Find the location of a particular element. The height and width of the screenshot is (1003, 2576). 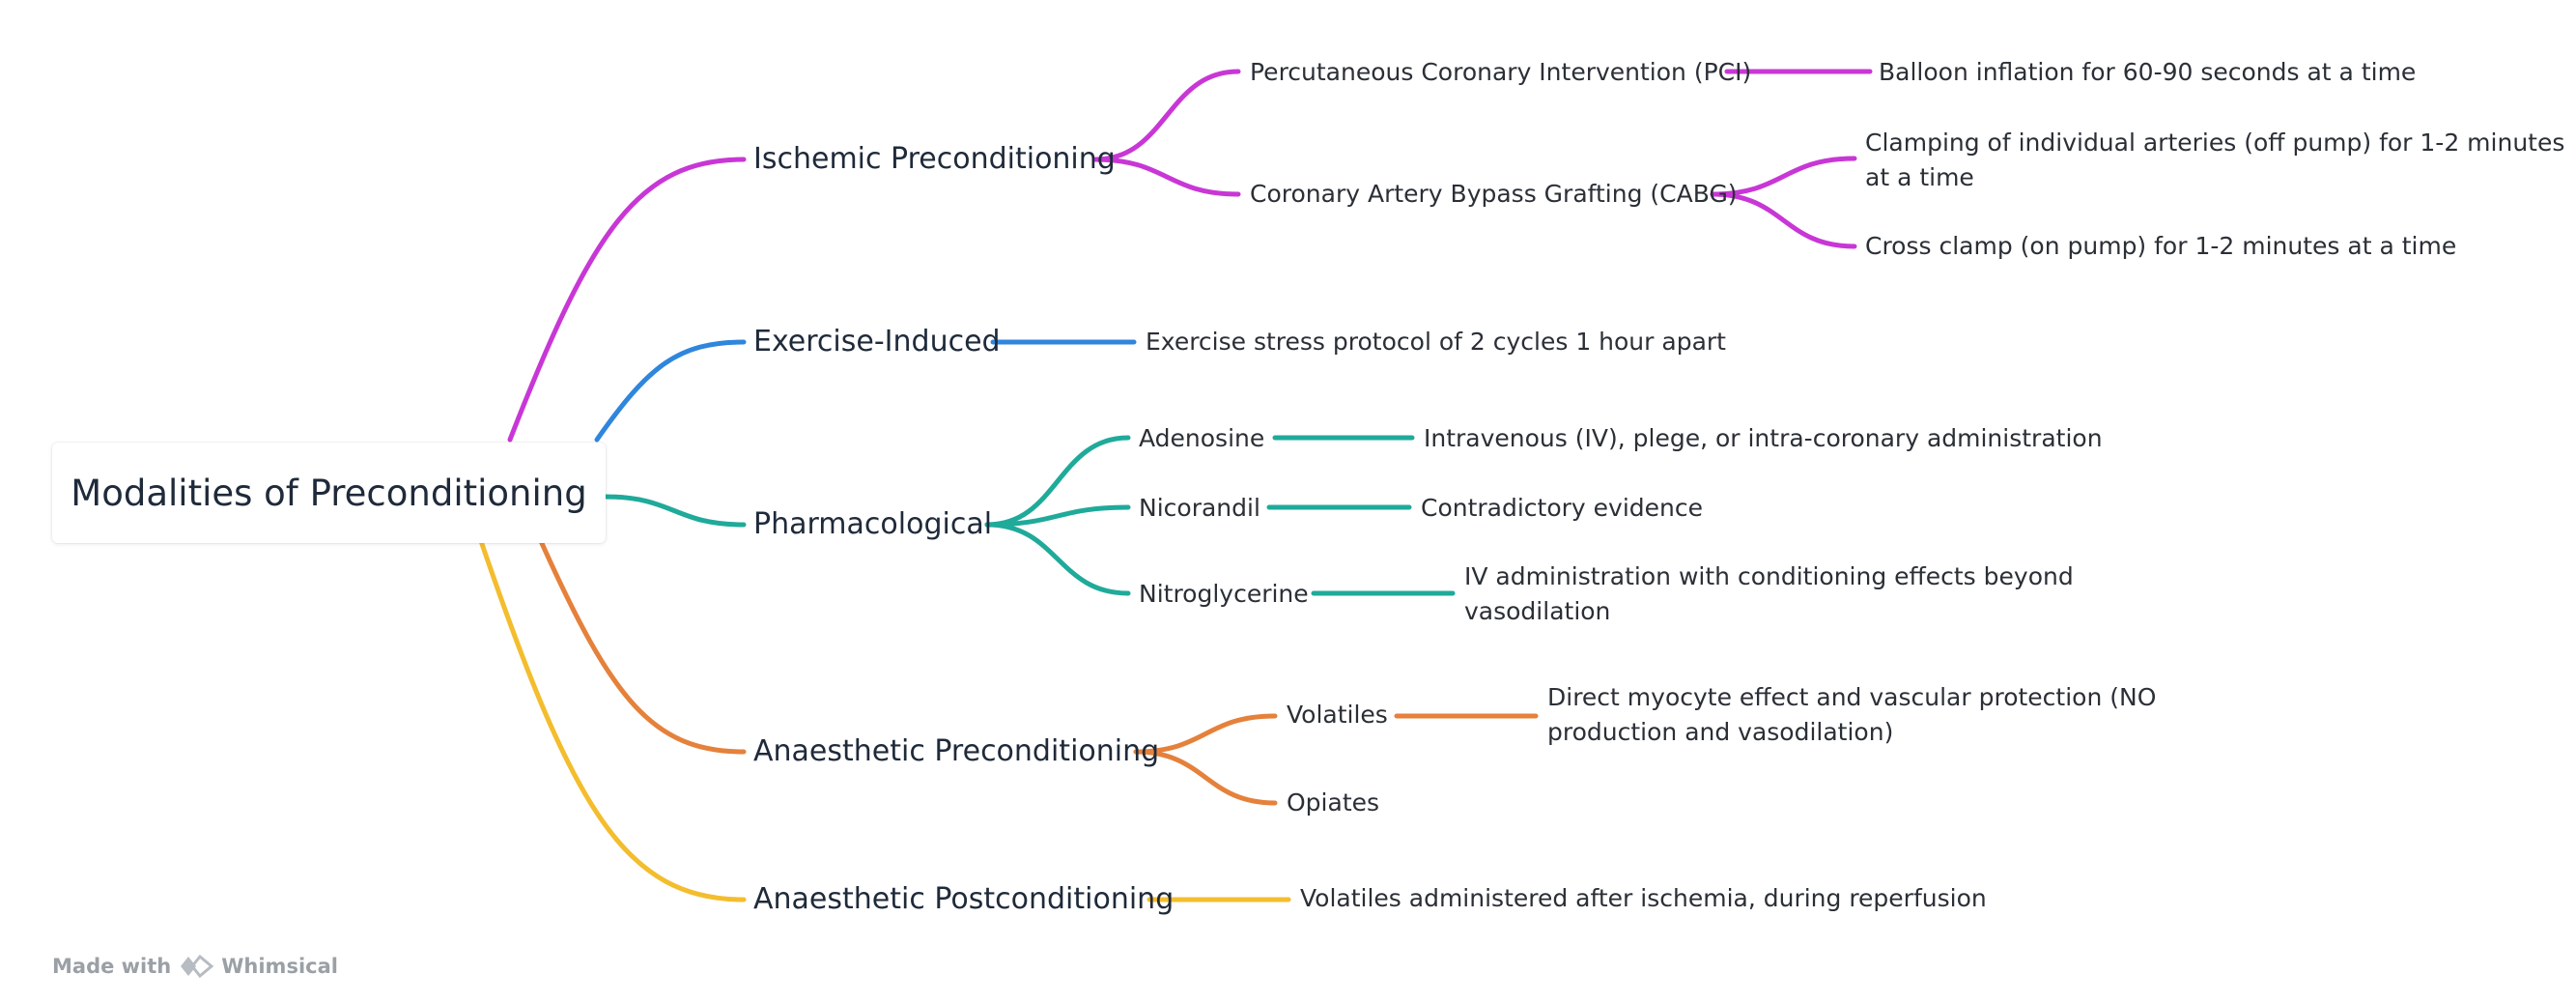

whimsical-logo-icon is located at coordinates (197, 966).